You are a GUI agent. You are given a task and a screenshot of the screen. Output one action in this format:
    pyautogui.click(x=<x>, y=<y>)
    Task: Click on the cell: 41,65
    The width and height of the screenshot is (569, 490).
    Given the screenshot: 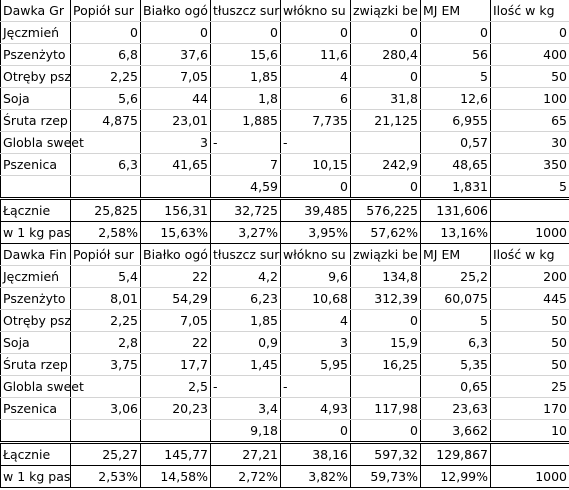 What is the action you would take?
    pyautogui.click(x=175, y=164)
    